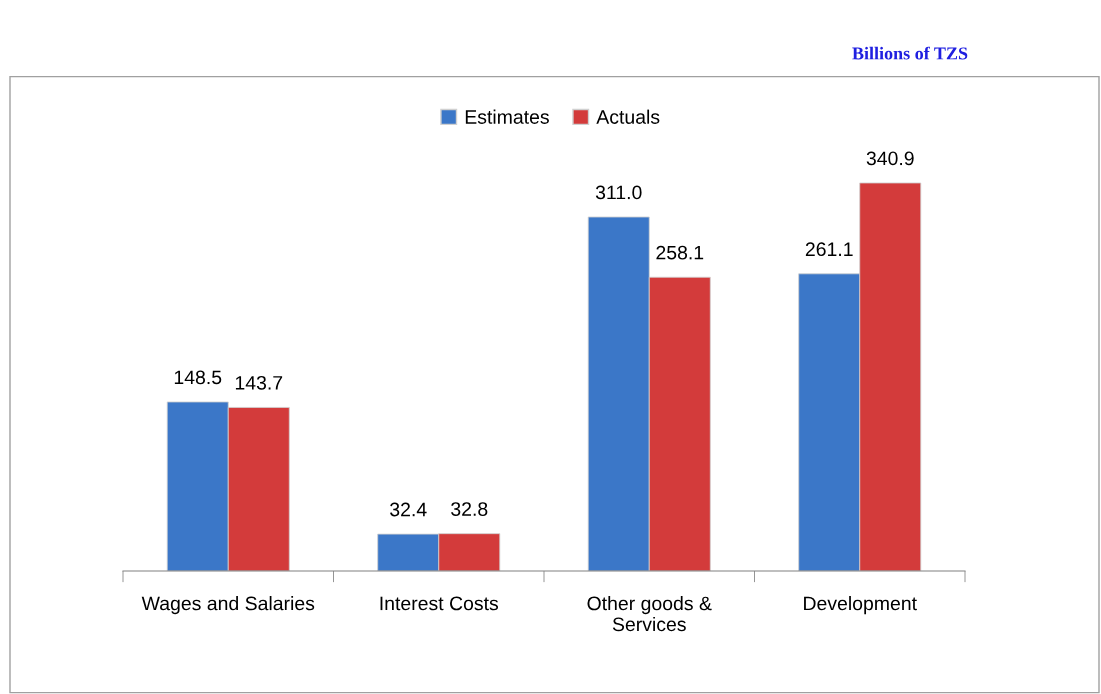 This screenshot has width=1101, height=694. What do you see at coordinates (890, 158) in the screenshot?
I see `data-label: 340.9` at bounding box center [890, 158].